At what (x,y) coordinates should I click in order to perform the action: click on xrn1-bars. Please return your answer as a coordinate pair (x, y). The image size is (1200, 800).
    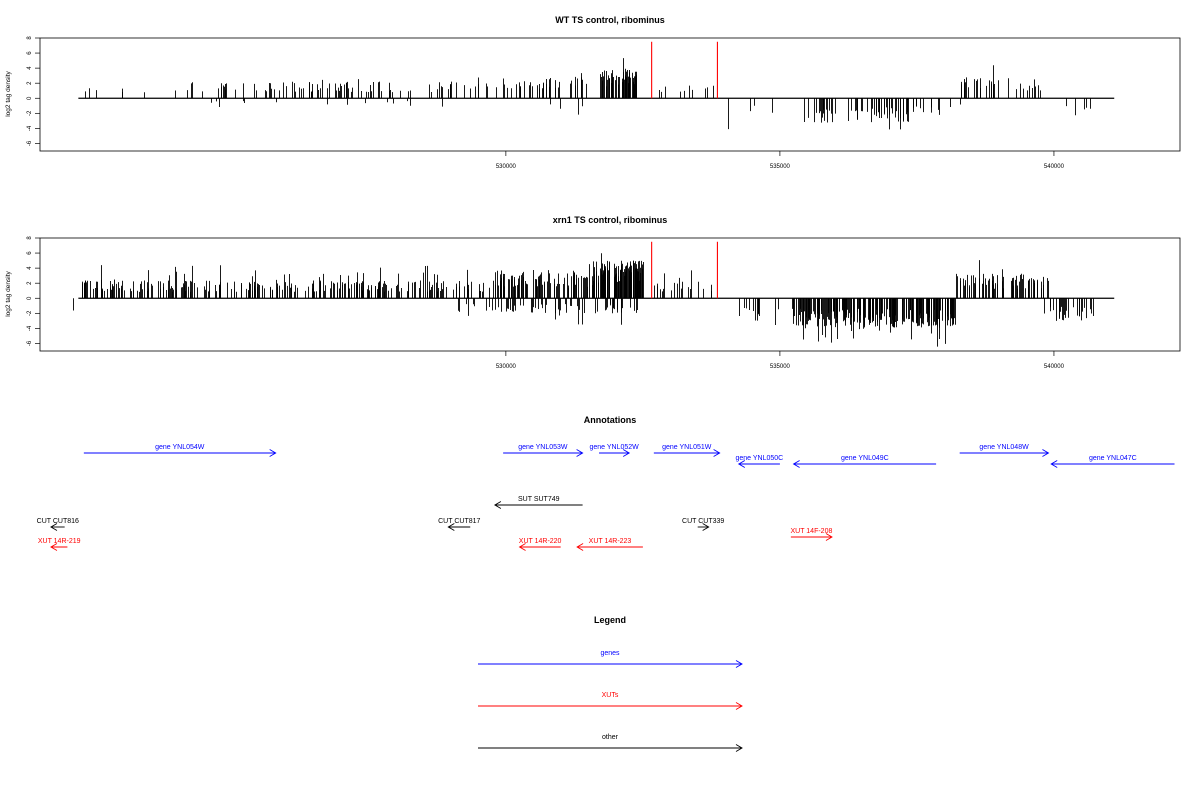
    Looking at the image, I should click on (583, 300).